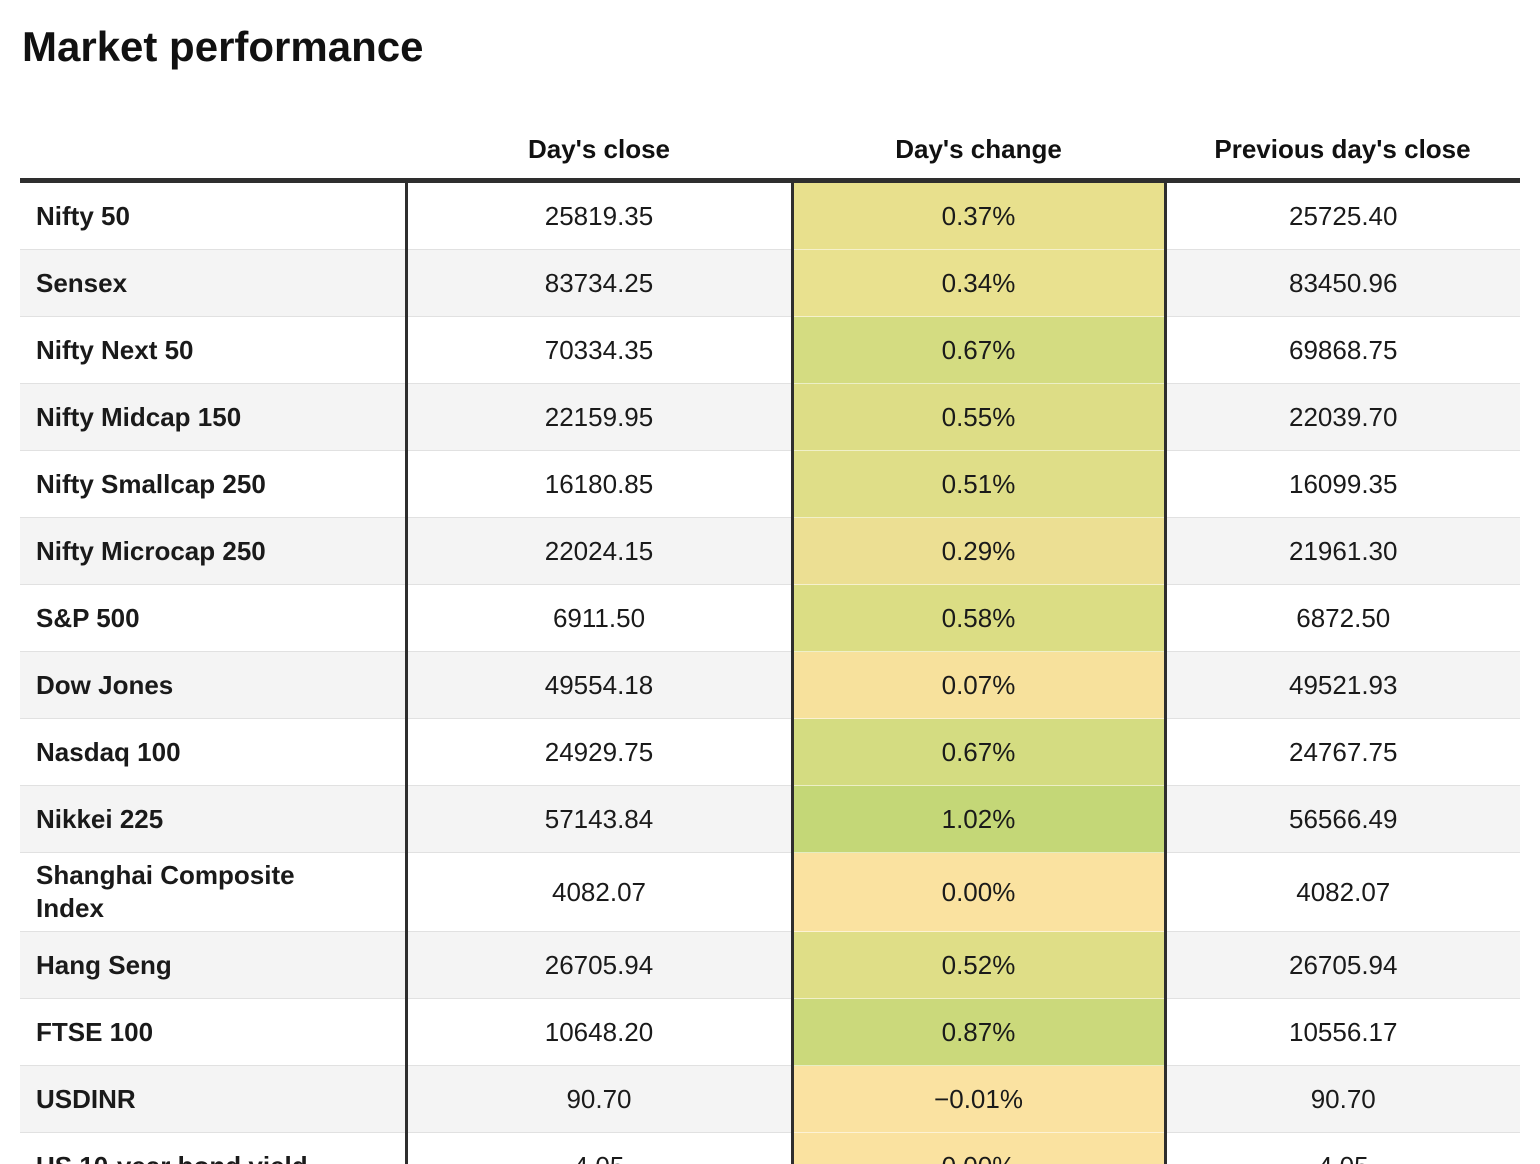 The width and height of the screenshot is (1540, 1164). Describe the element at coordinates (978, 551) in the screenshot. I see `days-change-cell: 0.29%` at that location.